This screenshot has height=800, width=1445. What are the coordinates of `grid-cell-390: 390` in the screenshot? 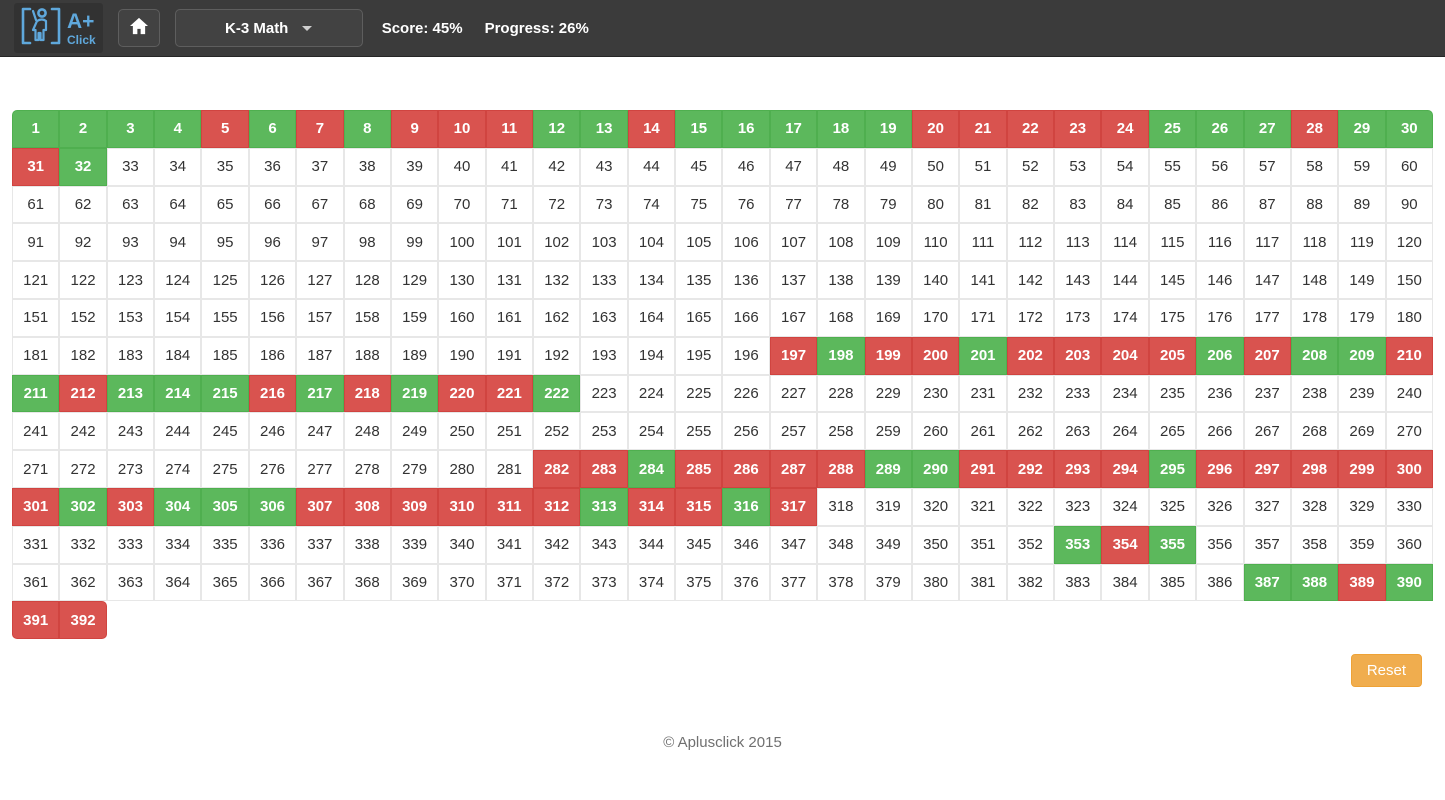 It's located at (1409, 582).